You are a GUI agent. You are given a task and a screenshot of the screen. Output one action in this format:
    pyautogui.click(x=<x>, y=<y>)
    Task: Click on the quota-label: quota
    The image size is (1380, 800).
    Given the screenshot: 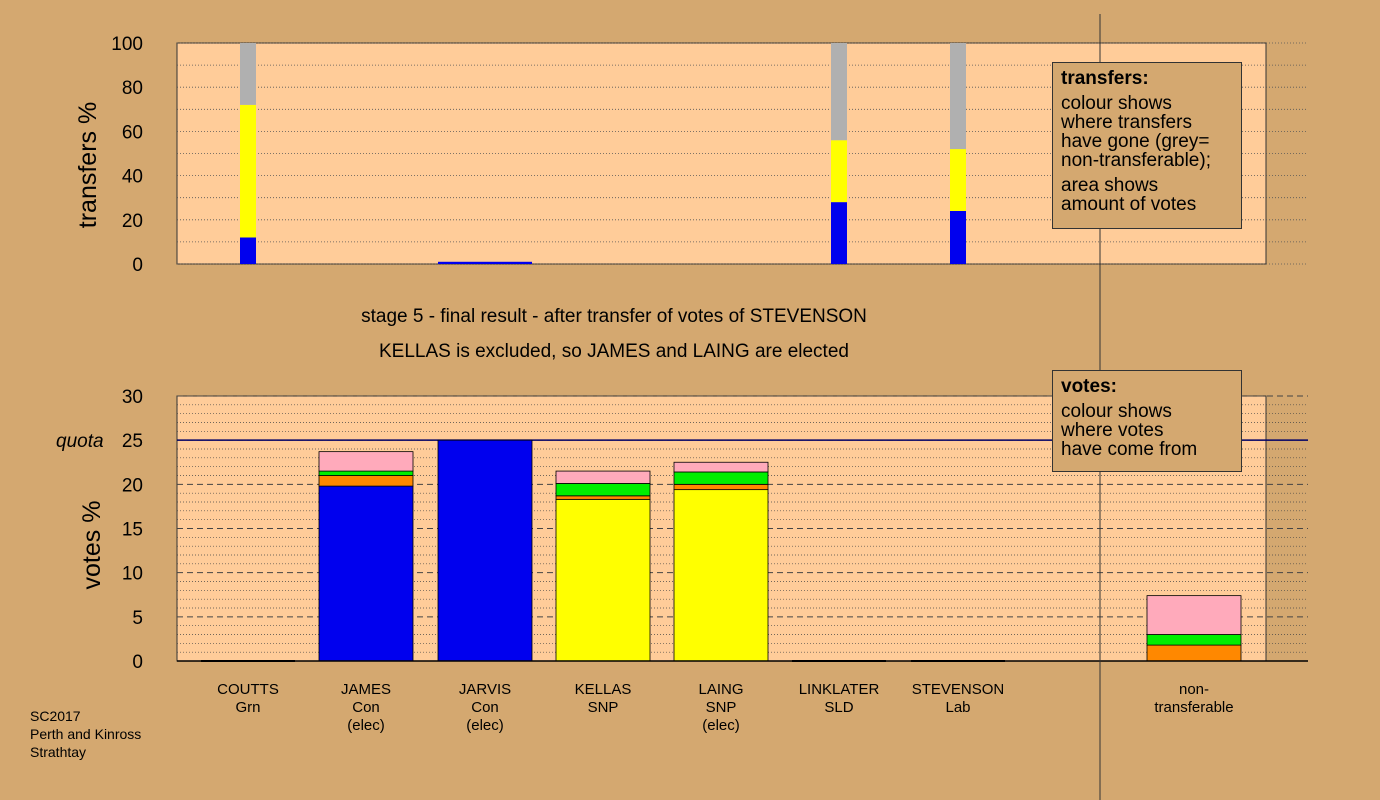 What is the action you would take?
    pyautogui.click(x=80, y=441)
    